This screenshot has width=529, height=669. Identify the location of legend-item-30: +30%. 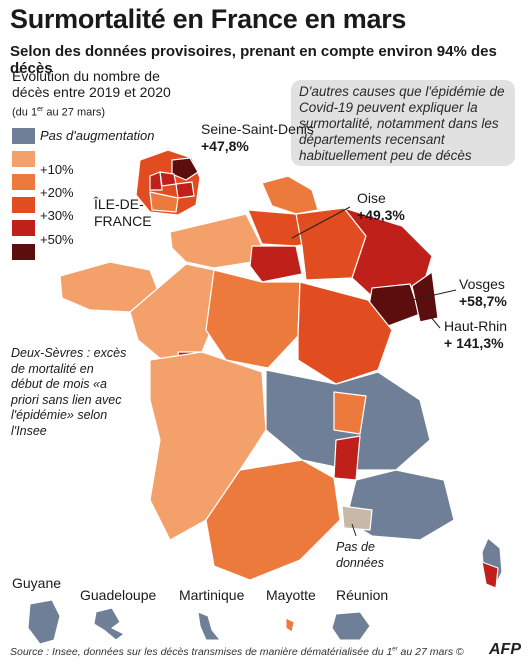
(102, 216).